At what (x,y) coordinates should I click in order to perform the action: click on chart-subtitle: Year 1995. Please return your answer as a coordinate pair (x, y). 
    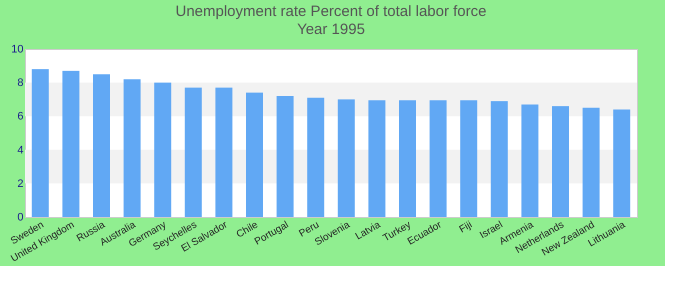
    Looking at the image, I should click on (331, 29).